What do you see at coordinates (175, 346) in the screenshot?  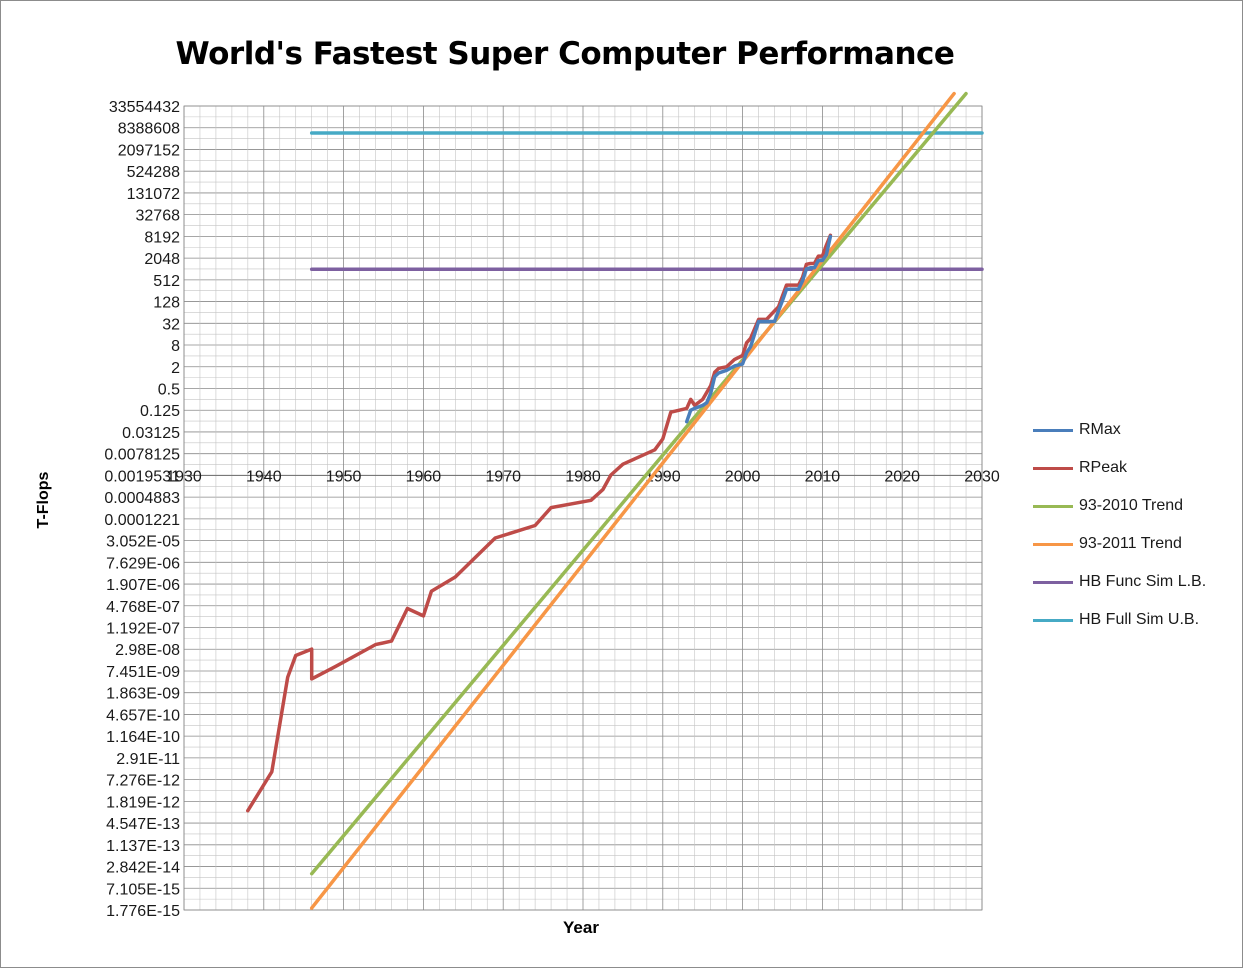 I see `y-tick-label: 8` at bounding box center [175, 346].